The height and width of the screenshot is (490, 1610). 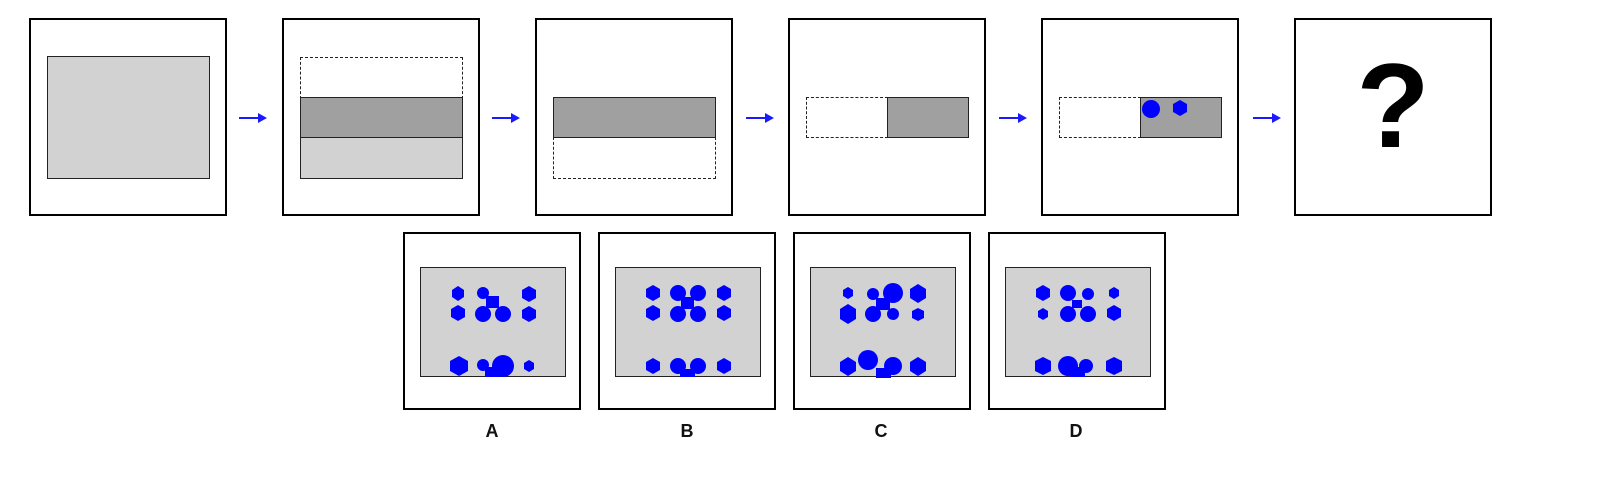 I want to click on option-label: C, so click(x=881, y=431).